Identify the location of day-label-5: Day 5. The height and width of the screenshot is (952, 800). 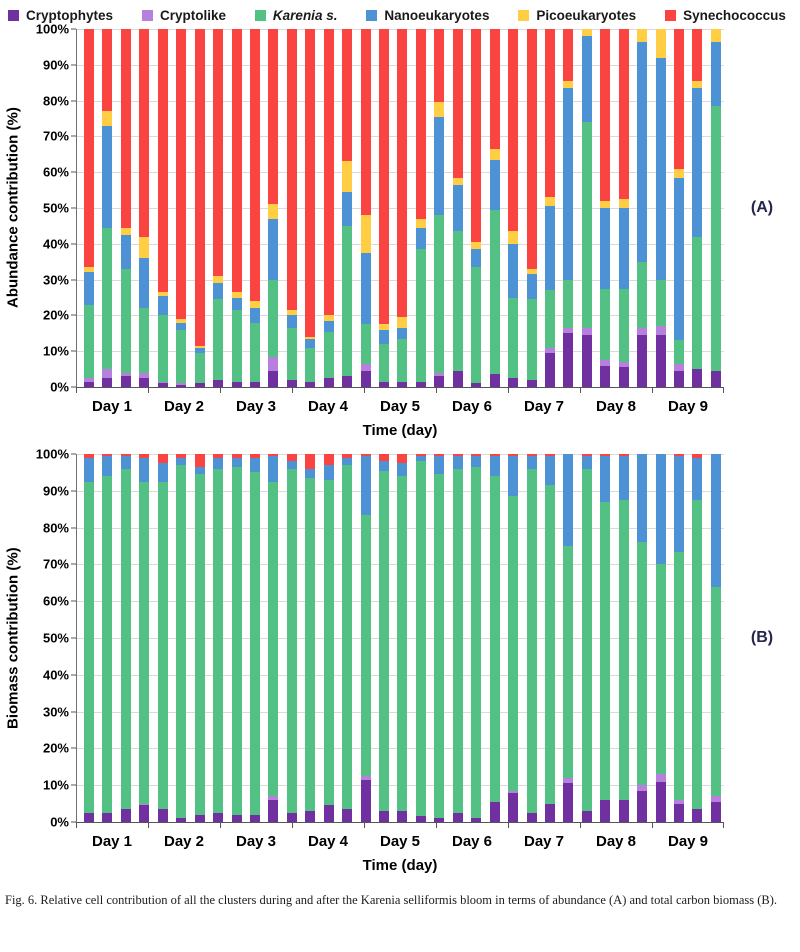
(400, 406).